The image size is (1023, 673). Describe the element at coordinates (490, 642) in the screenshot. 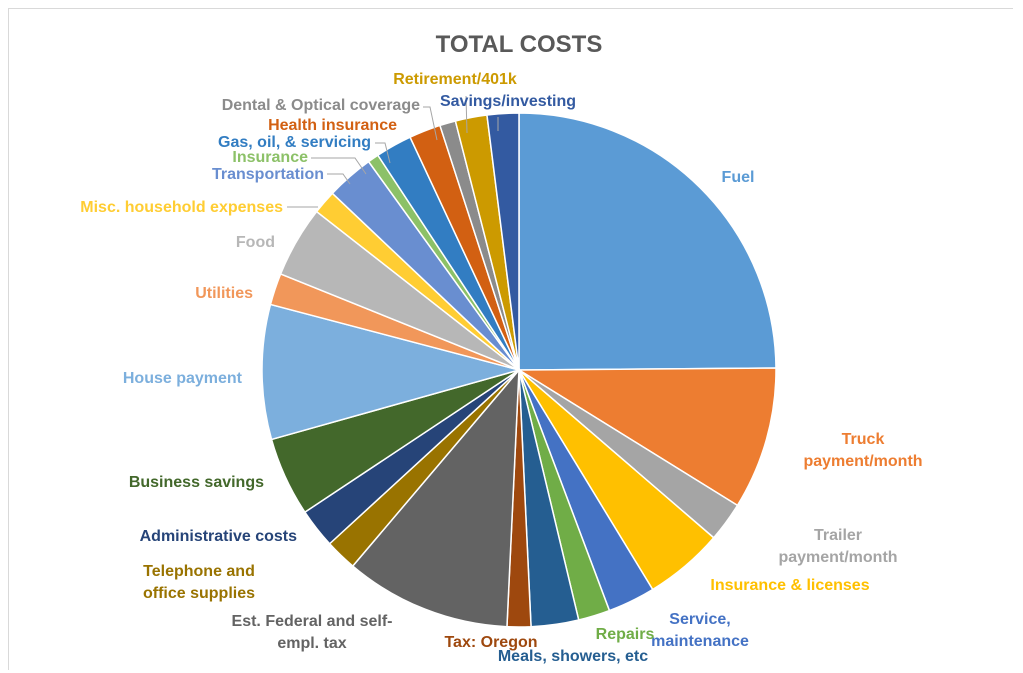

I see `slice-label-tax-oregon: Tax: Oregon` at that location.